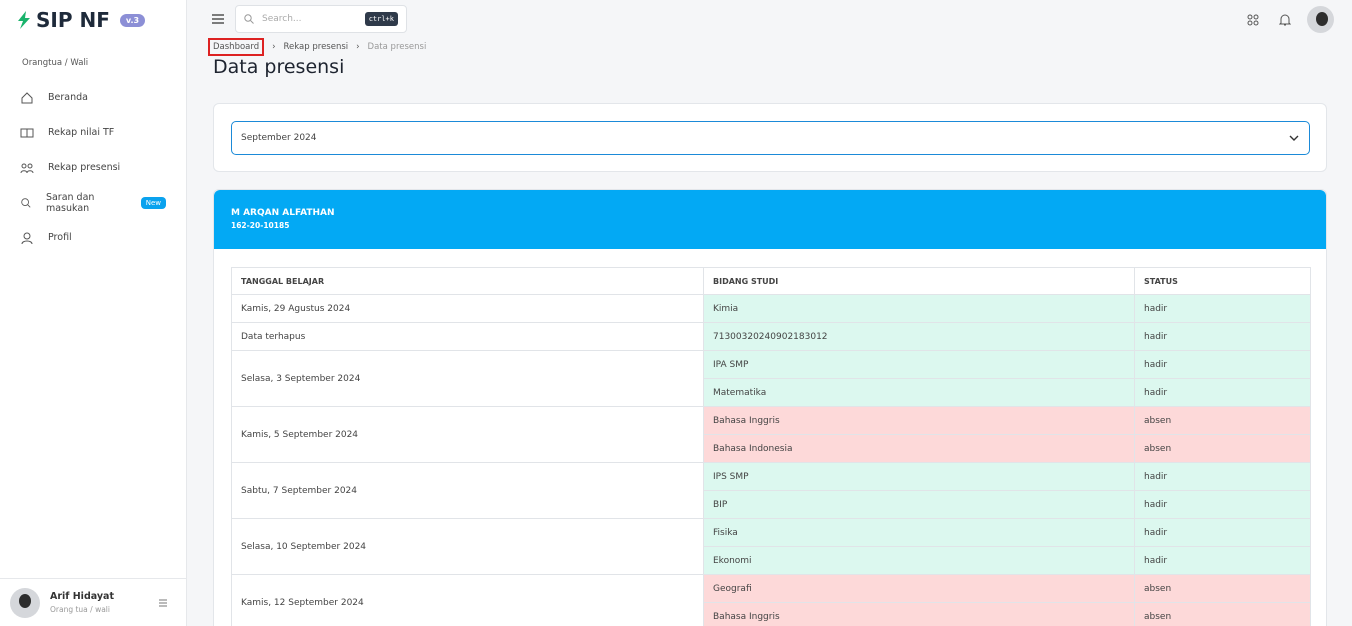 Image resolution: width=1352 pixels, height=626 pixels. What do you see at coordinates (468, 309) in the screenshot?
I see `date-cell: Kamis, 29 Agustus 2024` at bounding box center [468, 309].